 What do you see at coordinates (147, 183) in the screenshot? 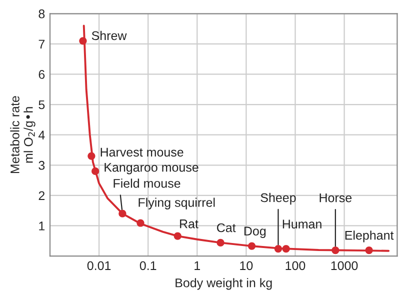
I see `annotation: Field mouse` at bounding box center [147, 183].